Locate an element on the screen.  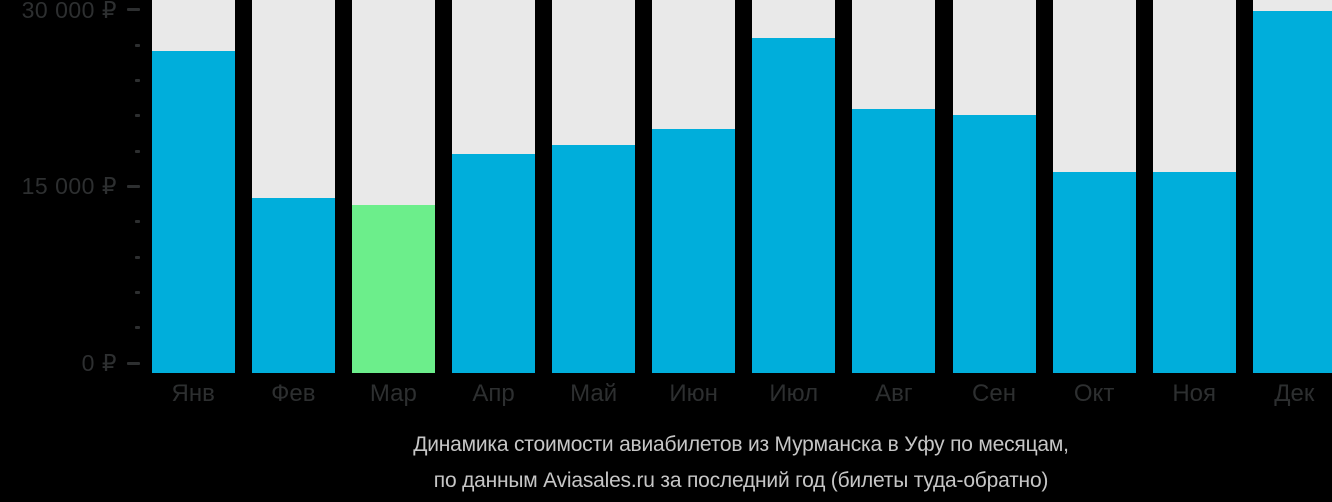
bar-column-ноя is located at coordinates (1194, 186).